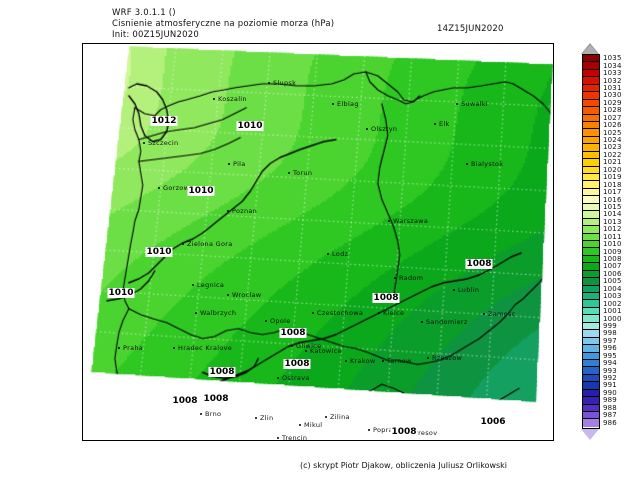 The width and height of the screenshot is (640, 480). What do you see at coordinates (602, 214) in the screenshot?
I see `colorbar-cell: 1014` at bounding box center [602, 214].